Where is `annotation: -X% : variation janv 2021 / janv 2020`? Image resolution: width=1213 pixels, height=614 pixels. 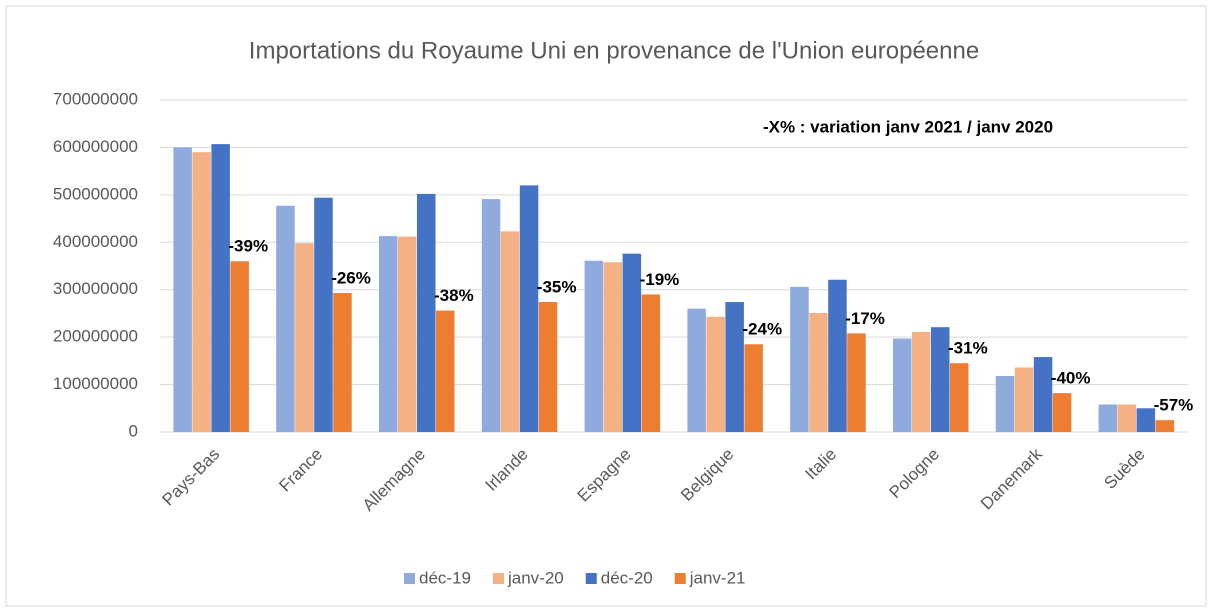 annotation: -X% : variation janv 2021 / janv 2020 is located at coordinates (908, 126).